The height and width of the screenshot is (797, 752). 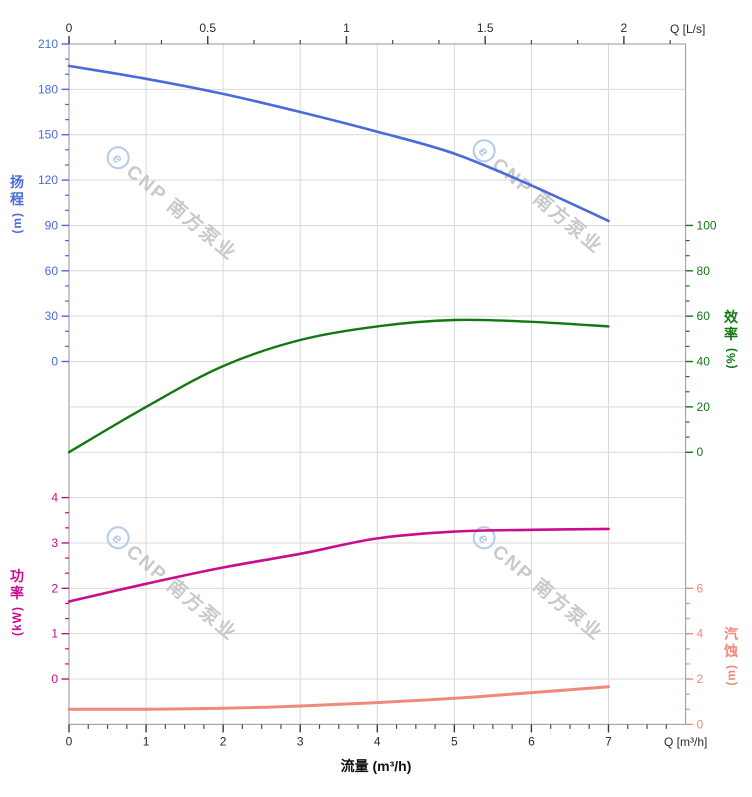 What do you see at coordinates (346, 28) in the screenshot?
I see `top-axis-tick-label: 1` at bounding box center [346, 28].